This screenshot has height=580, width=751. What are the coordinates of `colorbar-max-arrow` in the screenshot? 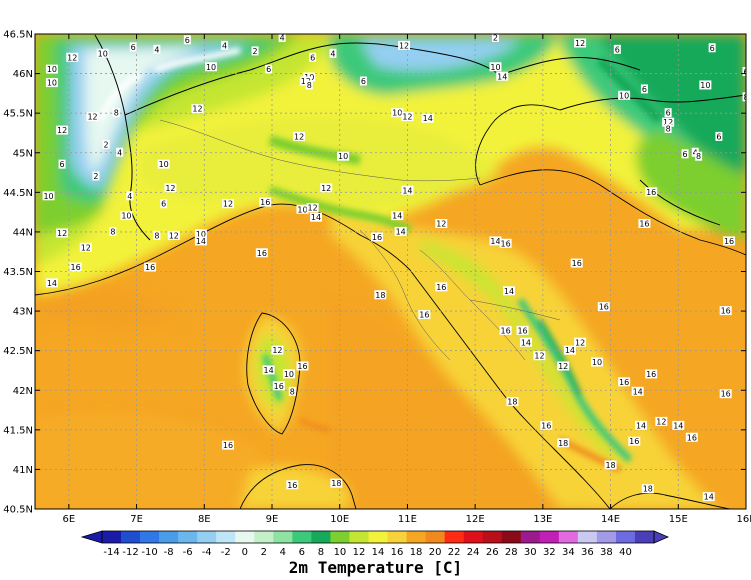 It's located at (661, 537).